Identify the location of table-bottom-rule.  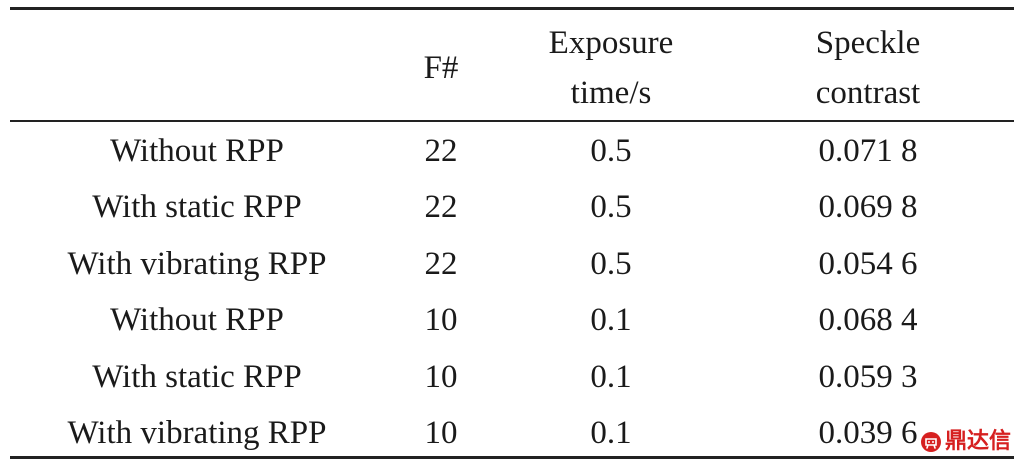
(512, 457).